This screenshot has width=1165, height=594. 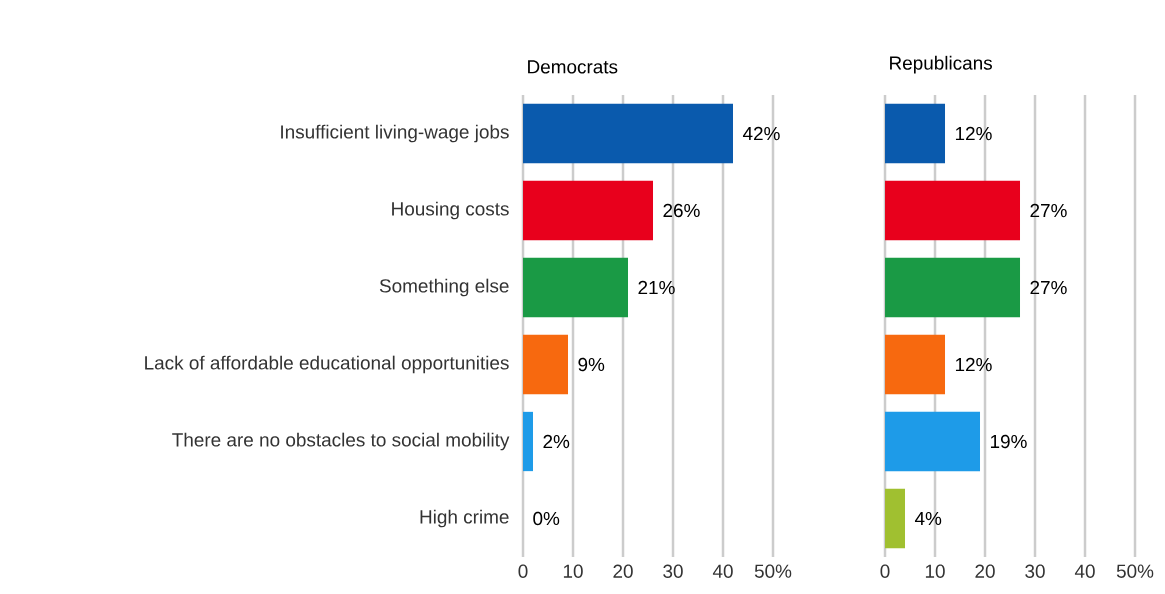 What do you see at coordinates (546, 518) in the screenshot?
I see `data-label: 0%` at bounding box center [546, 518].